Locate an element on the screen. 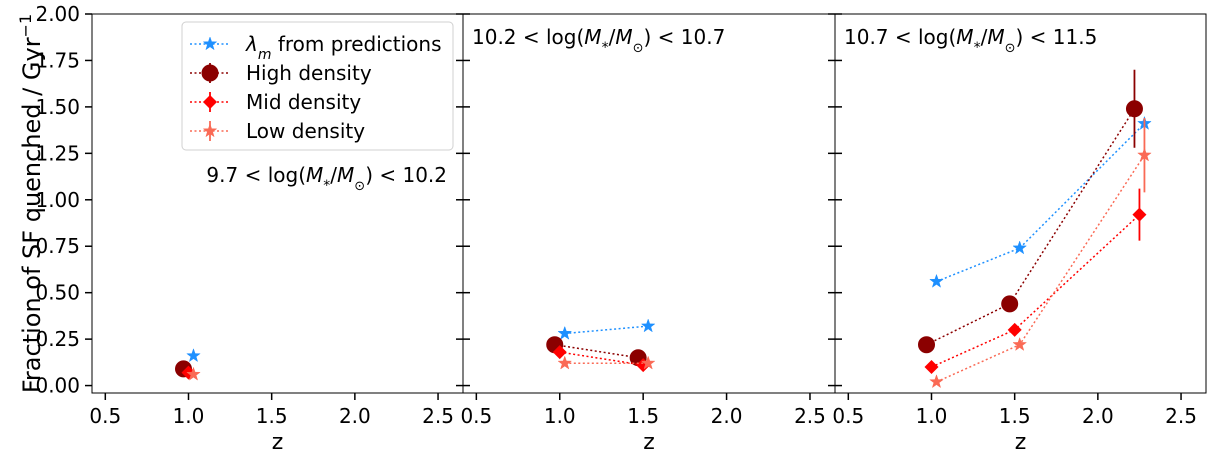 The image size is (1221, 458). y-axis-label: Fraction of SF quenched / Gyr−1 is located at coordinates (31, 203).